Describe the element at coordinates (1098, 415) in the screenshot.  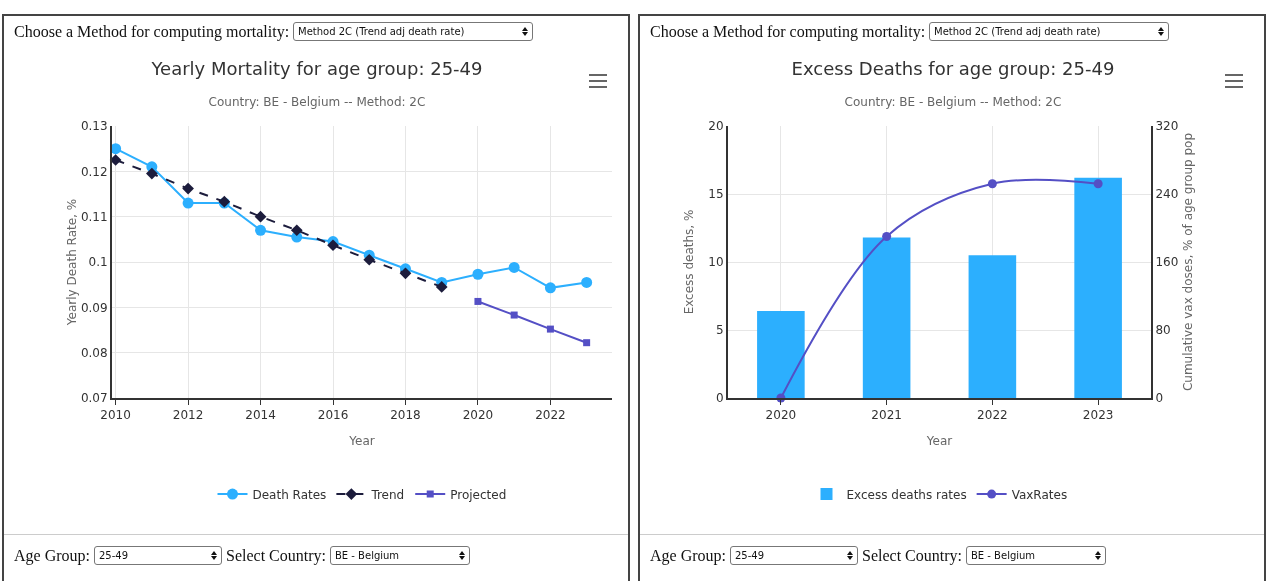
I see `x-tick-label: 2023` at that location.